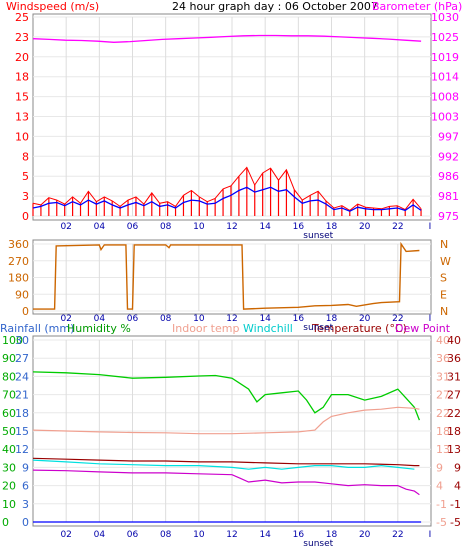  I want to click on direction-x-tick: 08, so click(166, 319).